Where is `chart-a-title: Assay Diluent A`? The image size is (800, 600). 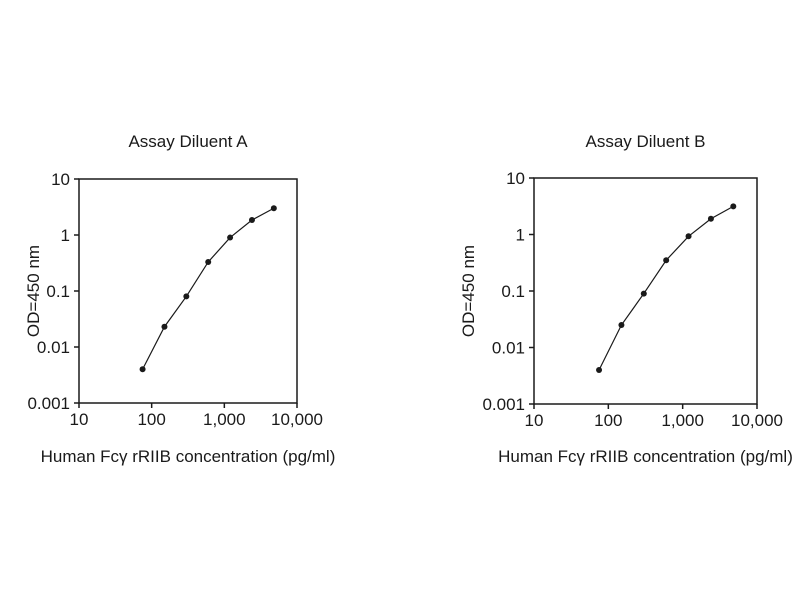 chart-a-title: Assay Diluent A is located at coordinates (188, 141).